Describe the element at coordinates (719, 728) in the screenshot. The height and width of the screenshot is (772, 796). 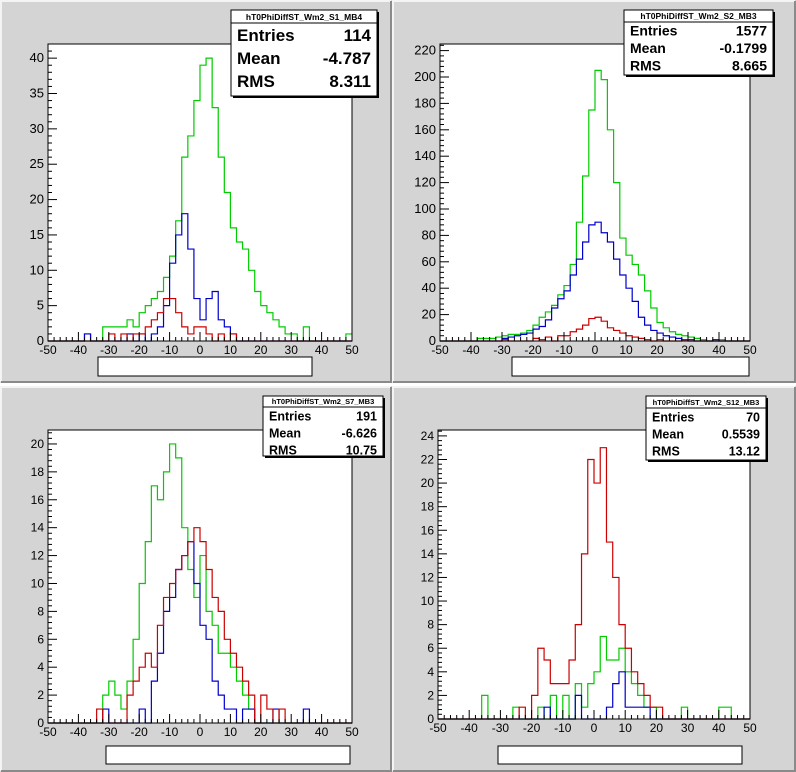
I see `x-tick-label: 40` at that location.